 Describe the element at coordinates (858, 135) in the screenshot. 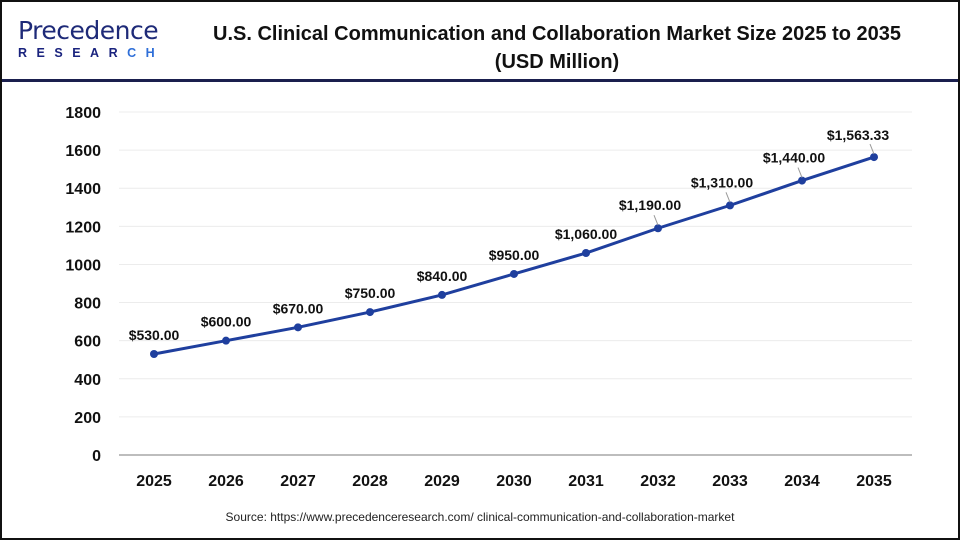

I see `data-label: $1,563.33` at that location.